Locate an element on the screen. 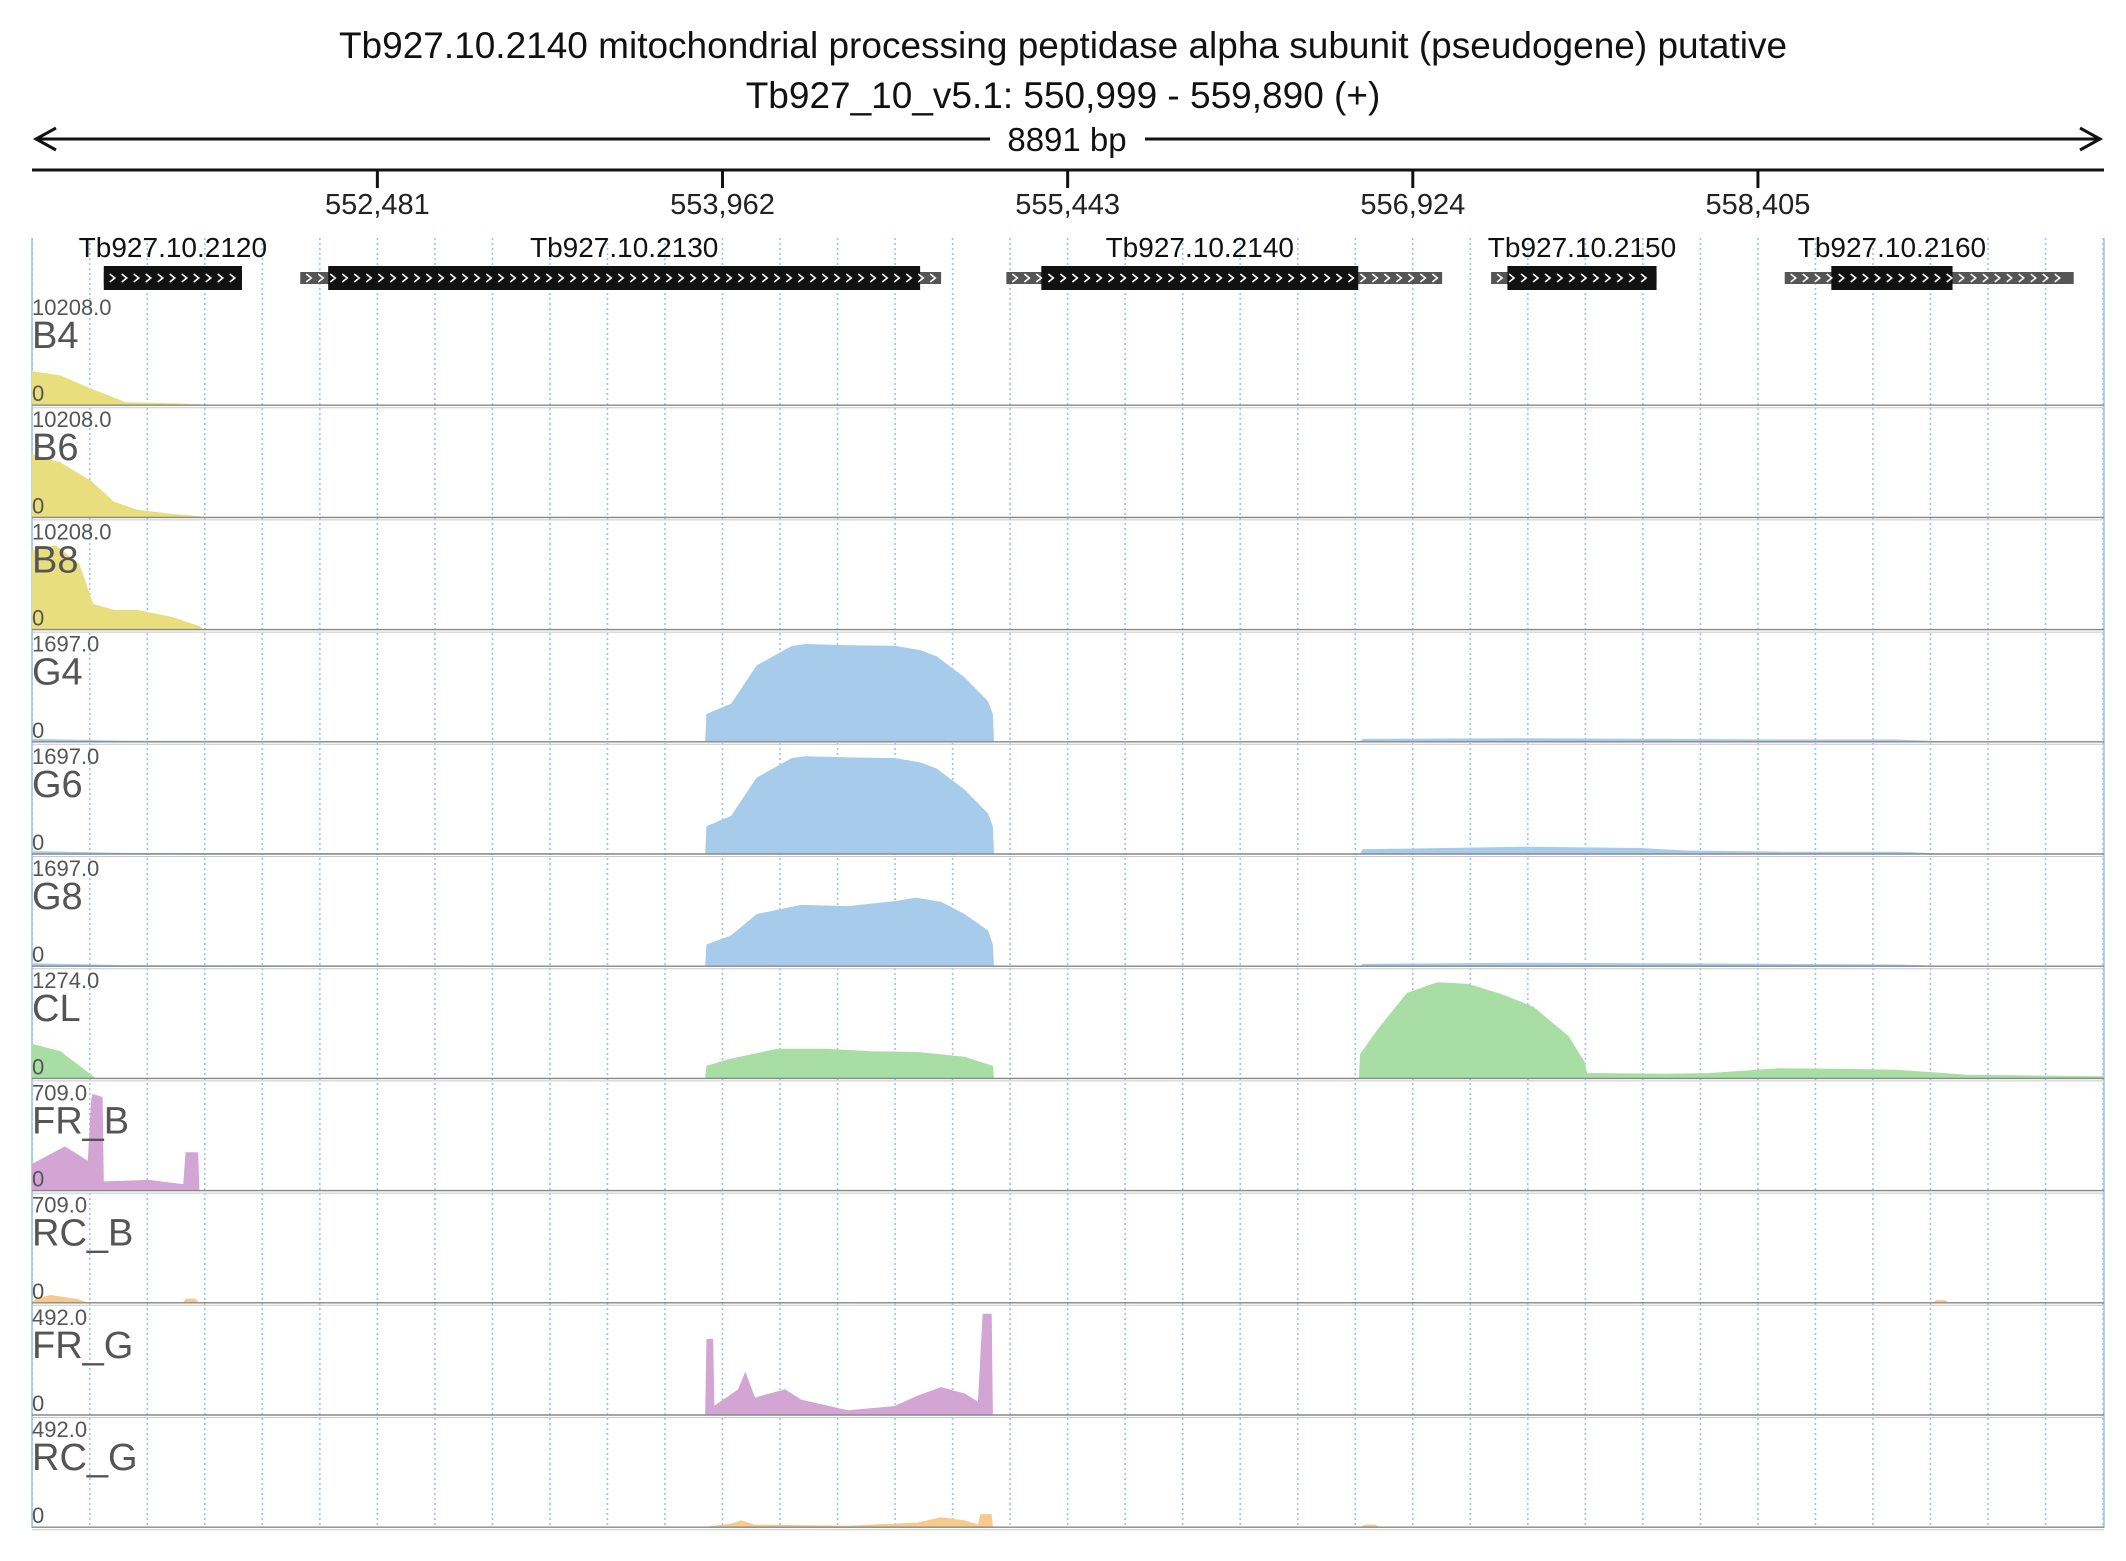 The image size is (2126, 1561). coverage-track-fr-b: 709.0FR_B 0 is located at coordinates (1067, 1137).